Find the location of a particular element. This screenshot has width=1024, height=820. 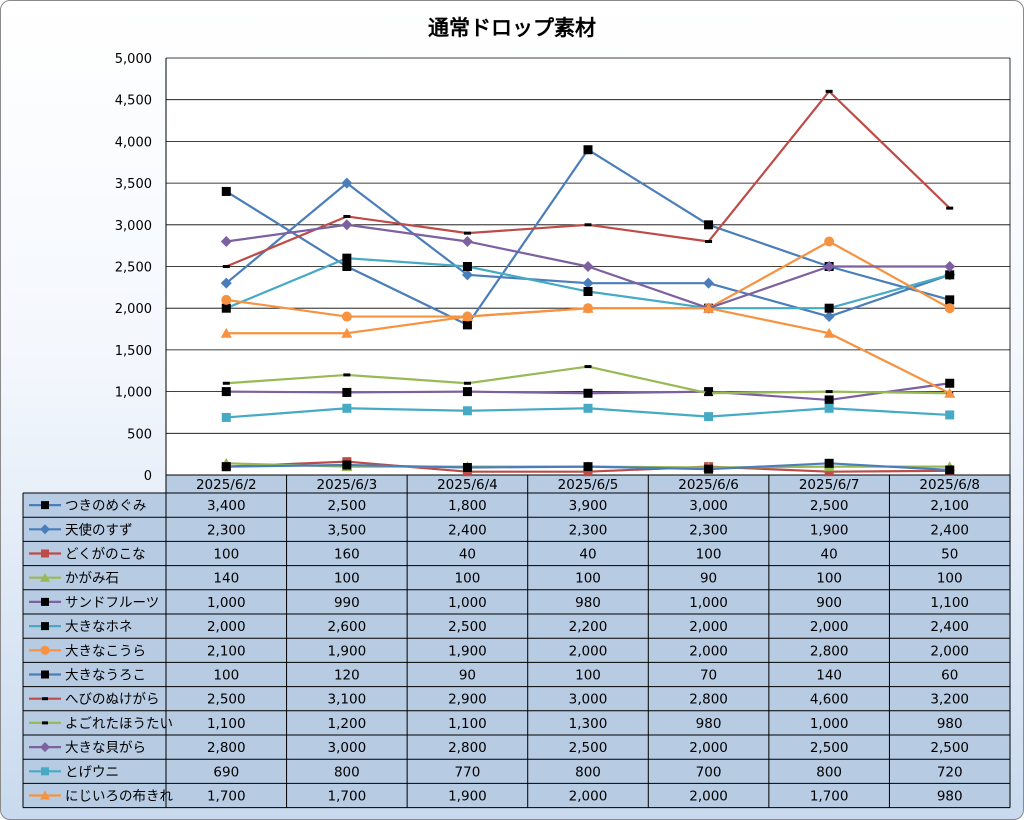

series-name: とげウニ is located at coordinates (92, 772).